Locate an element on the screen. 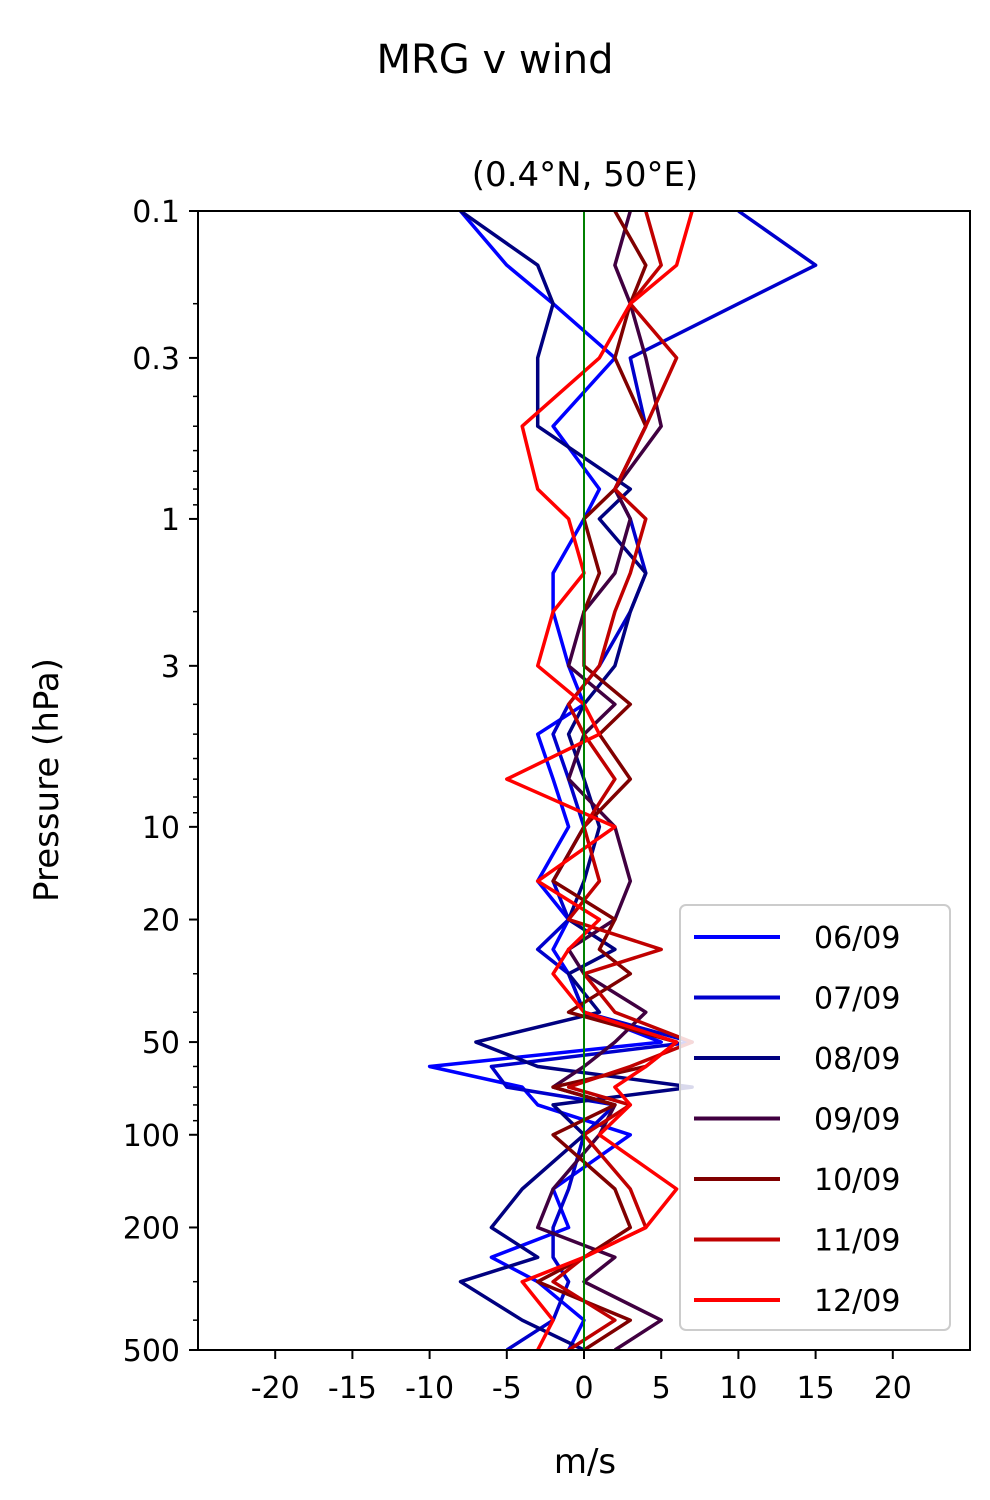 Image resolution: width=990 pixels, height=1500 pixels. y-axis-label: Pressure (hPa) is located at coordinates (47, 780).